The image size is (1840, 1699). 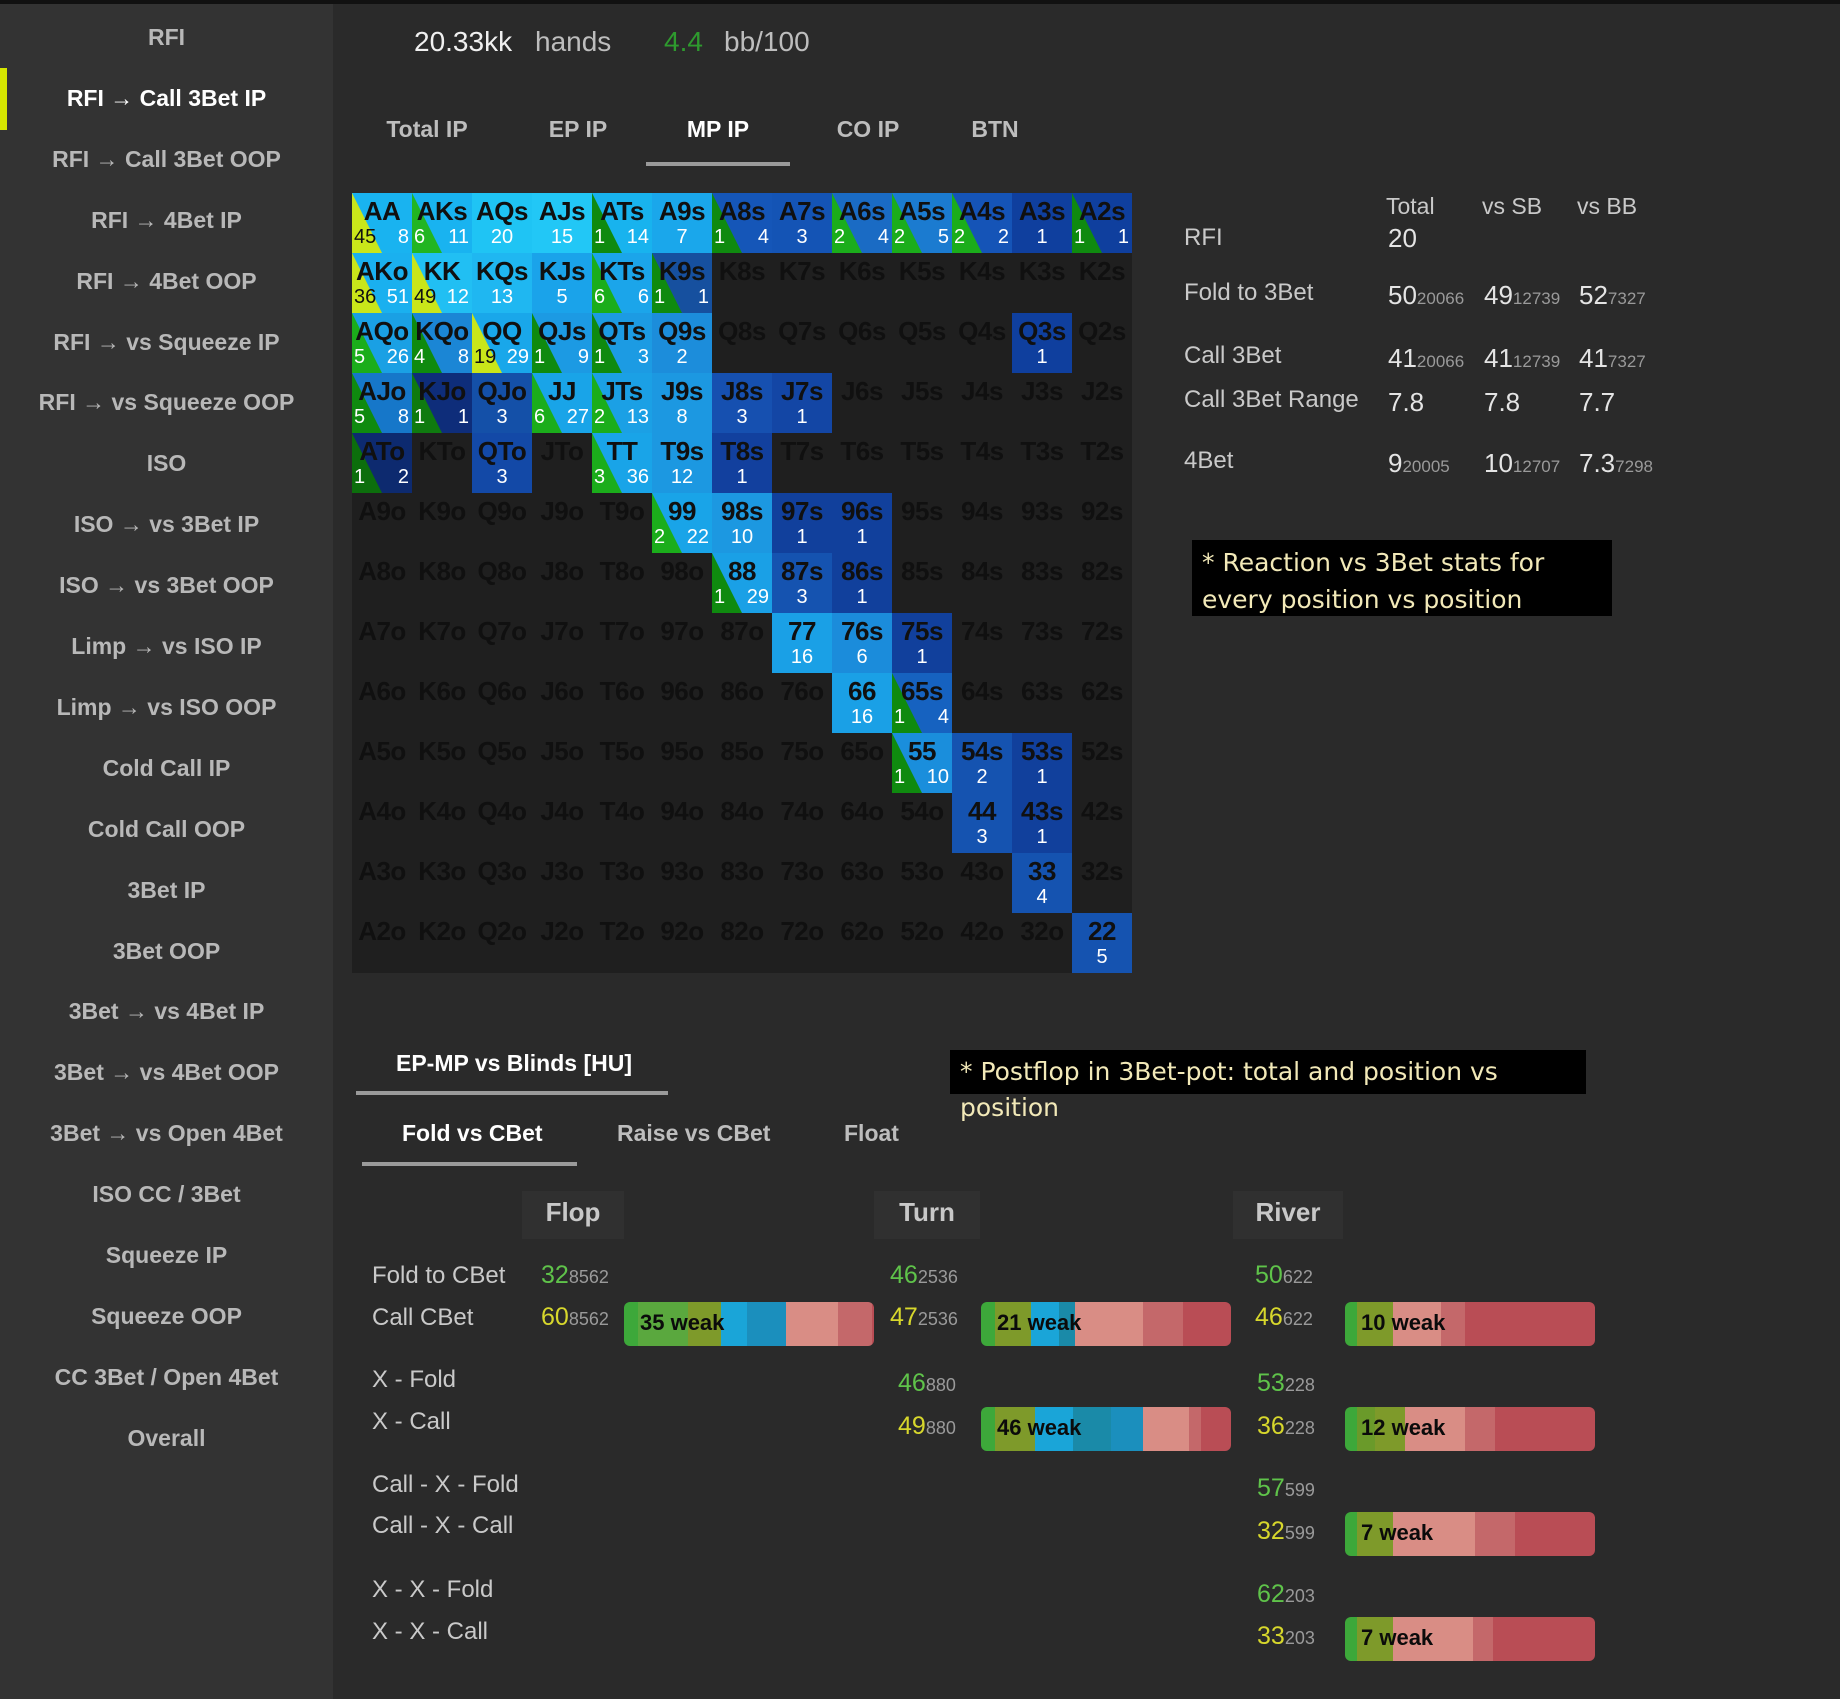 I want to click on matrix-cell: 74s, so click(x=982, y=643).